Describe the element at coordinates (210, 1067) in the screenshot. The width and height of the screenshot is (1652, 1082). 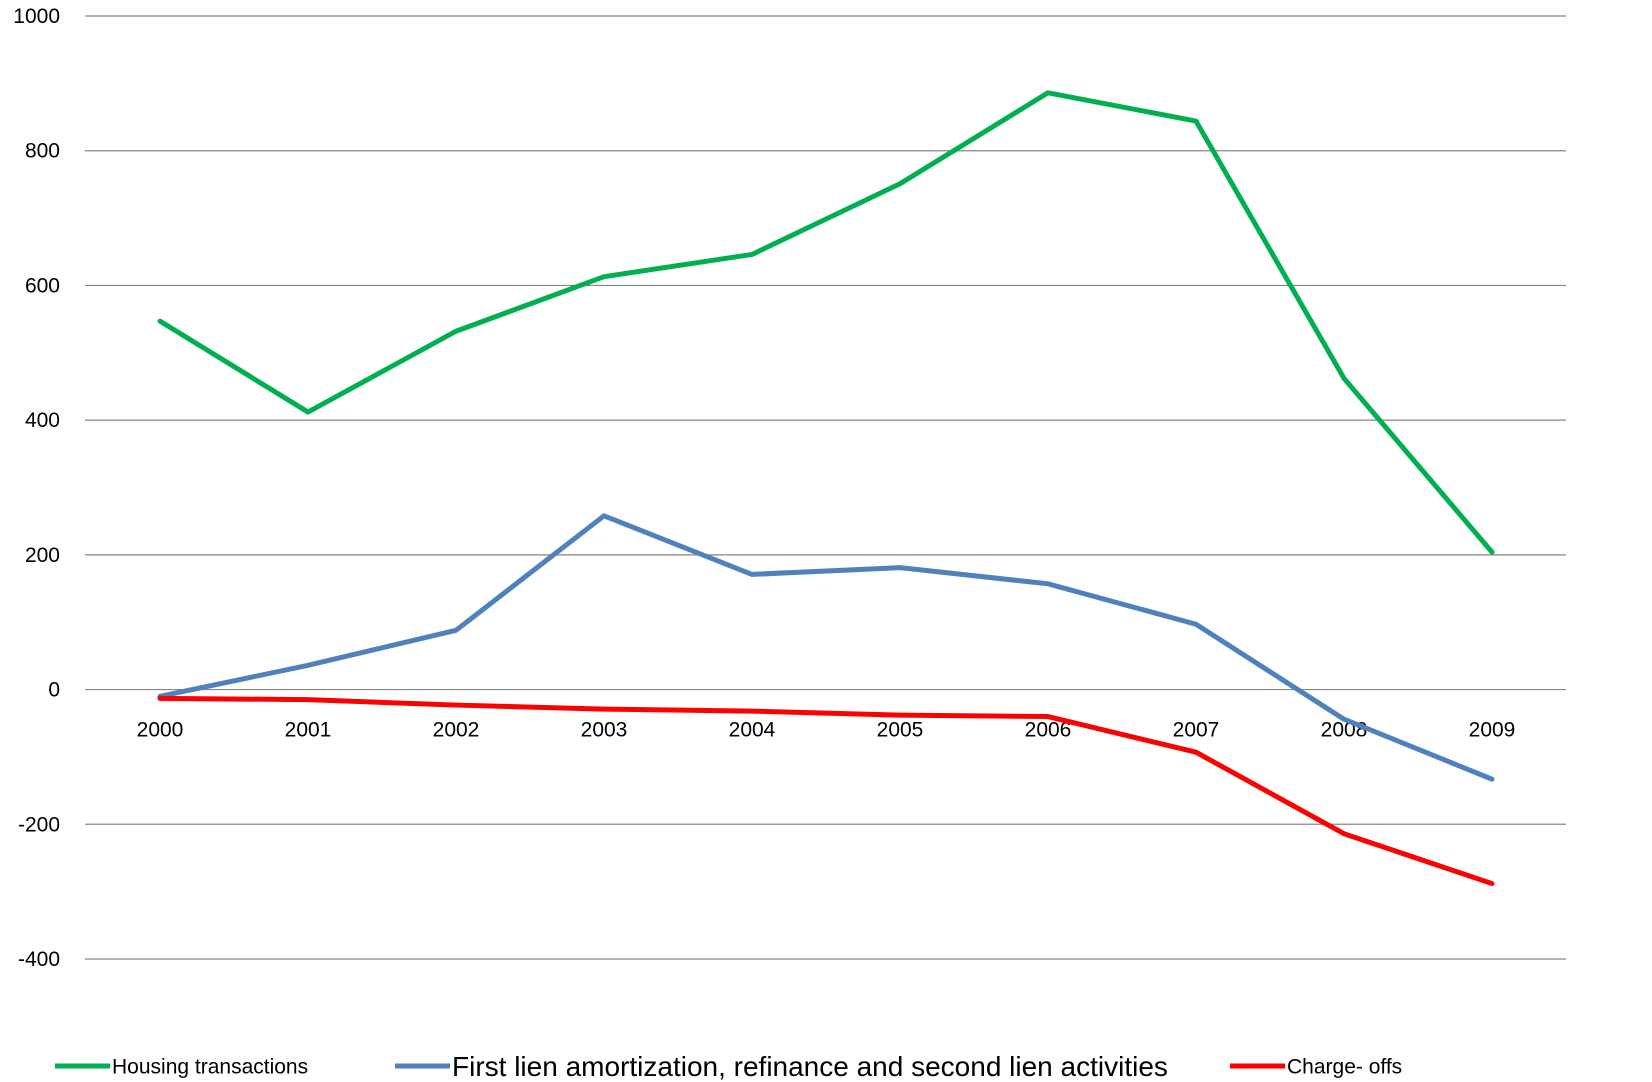
I see `legend-label: Housing transactions` at that location.